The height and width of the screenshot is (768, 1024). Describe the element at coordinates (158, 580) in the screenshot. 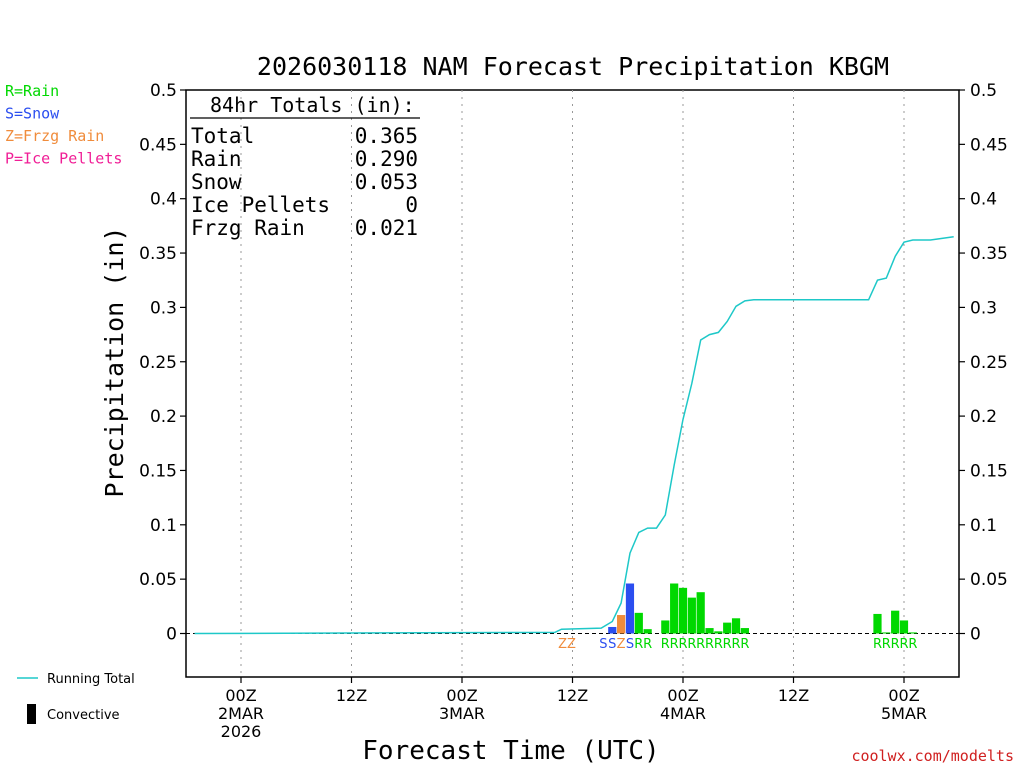

I see `y-tick-label-left: 0.05` at that location.